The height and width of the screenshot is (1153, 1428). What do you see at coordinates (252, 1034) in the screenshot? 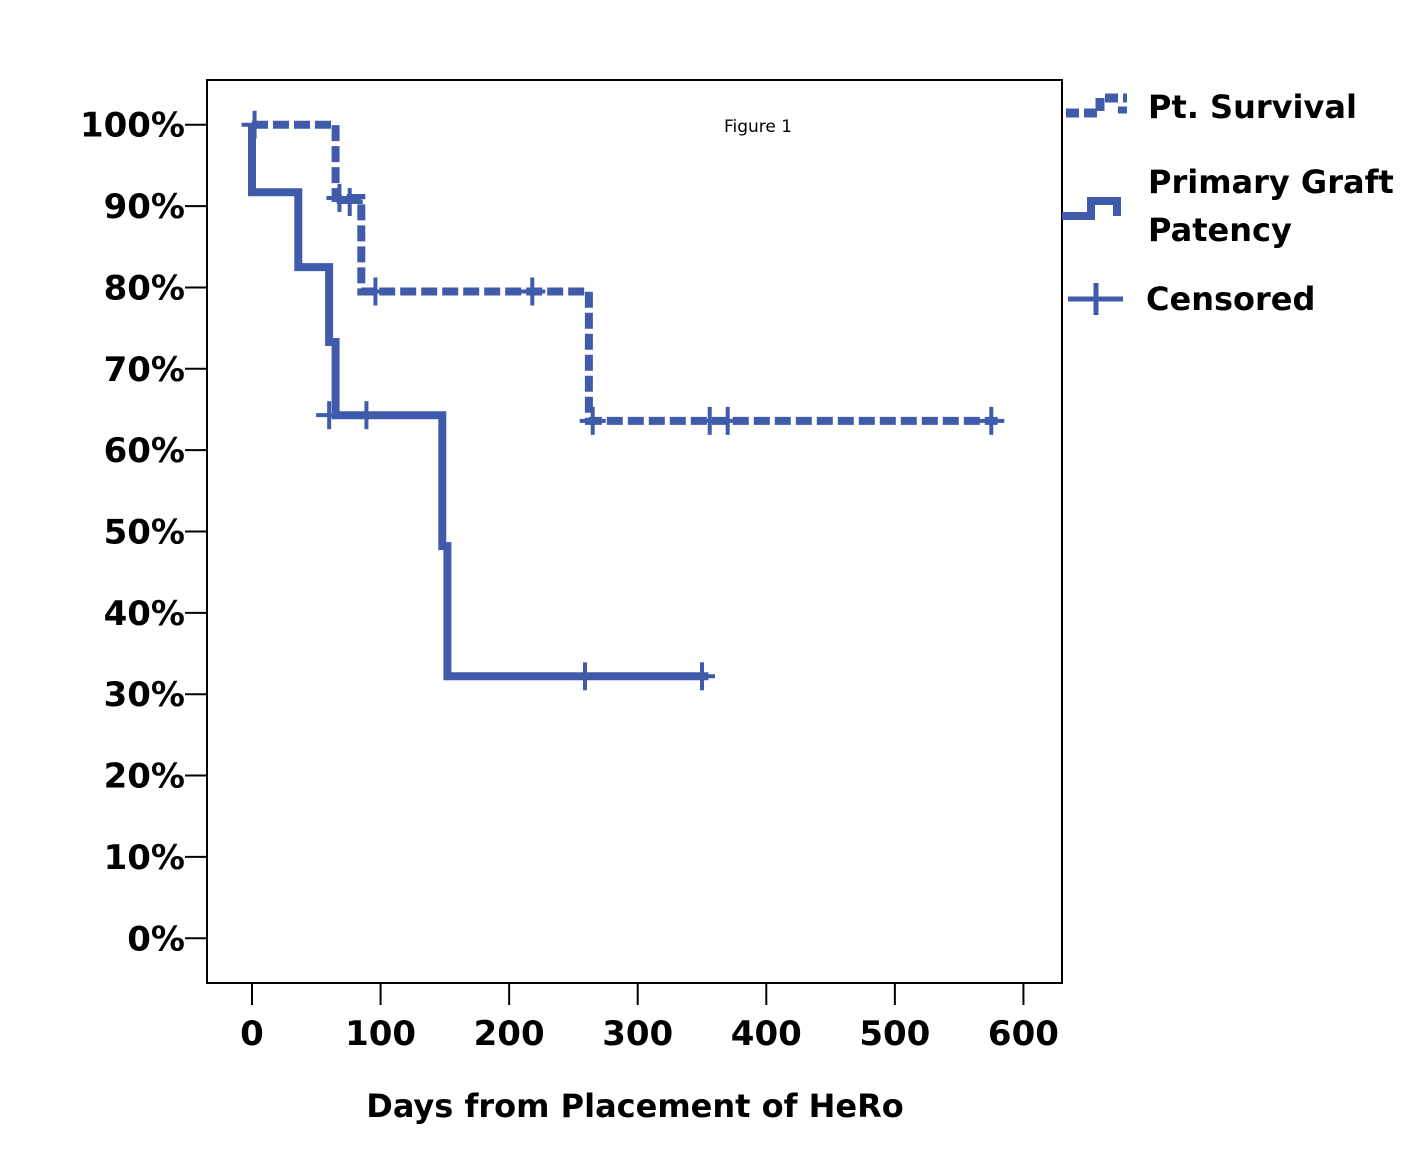
I see `x-tick-label: 0` at bounding box center [252, 1034].